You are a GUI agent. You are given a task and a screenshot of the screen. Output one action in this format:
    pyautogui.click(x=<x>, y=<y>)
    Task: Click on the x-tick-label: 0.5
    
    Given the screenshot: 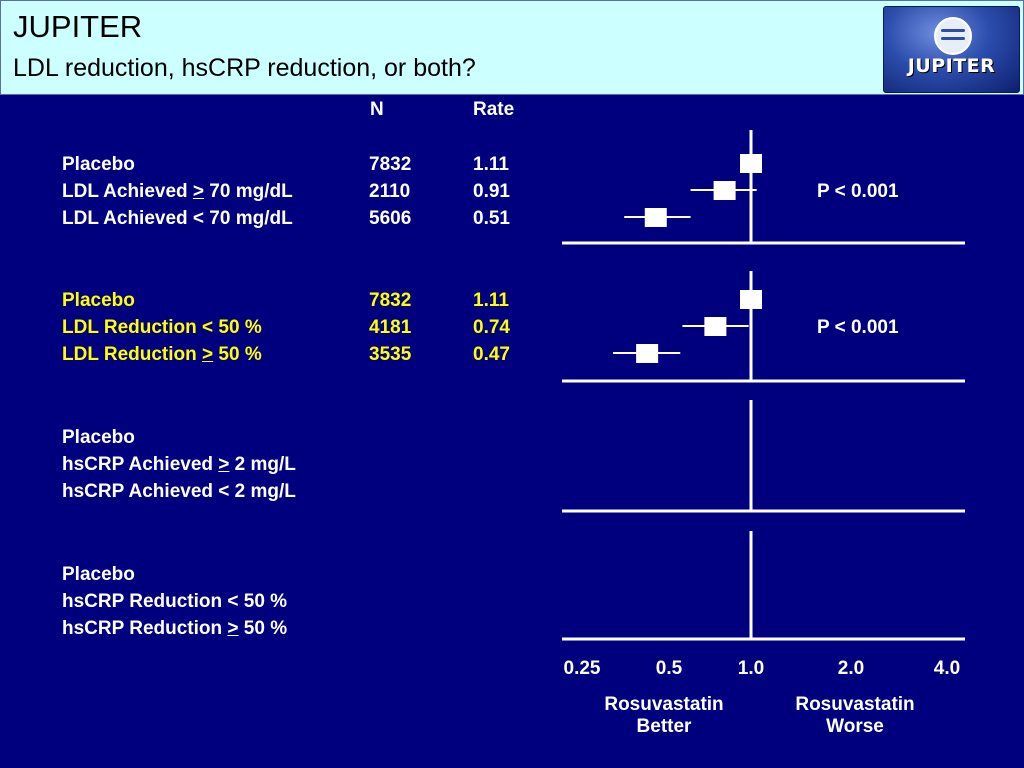 What is the action you would take?
    pyautogui.click(x=669, y=668)
    